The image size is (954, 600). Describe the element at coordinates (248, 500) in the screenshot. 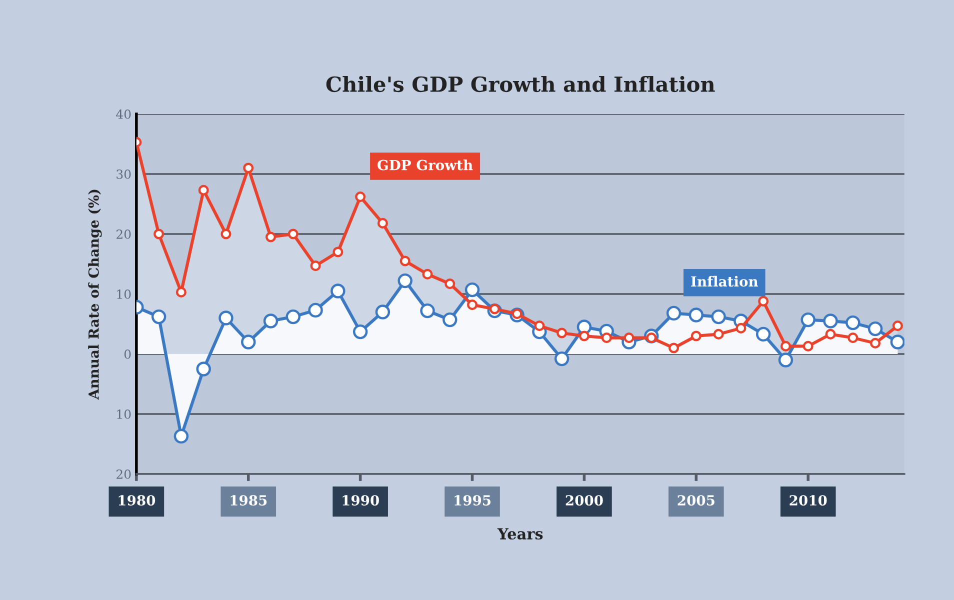

I see `x-tick-label: 1985` at that location.